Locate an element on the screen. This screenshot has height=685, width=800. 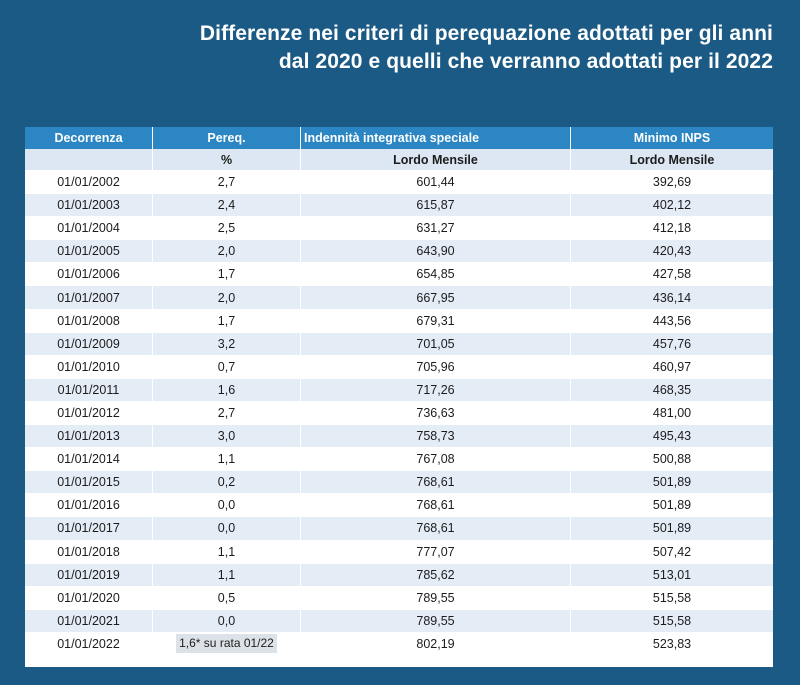
table-row: 01/01/2002 2,7 601,44 392,69 is located at coordinates (399, 182).